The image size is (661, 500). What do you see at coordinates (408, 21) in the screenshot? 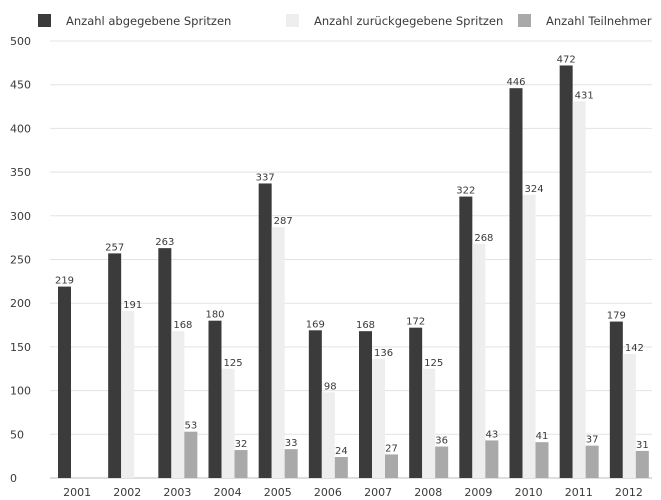
I see `legend-label: Anzahl zurückgegebene Spritzen` at bounding box center [408, 21].